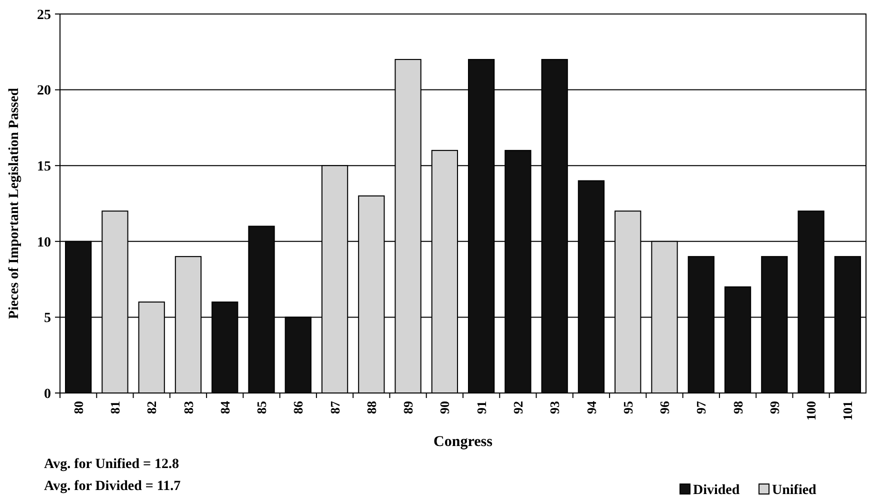 The image size is (874, 500). I want to click on text: Avg. for Unified = 12.8, so click(112, 464).